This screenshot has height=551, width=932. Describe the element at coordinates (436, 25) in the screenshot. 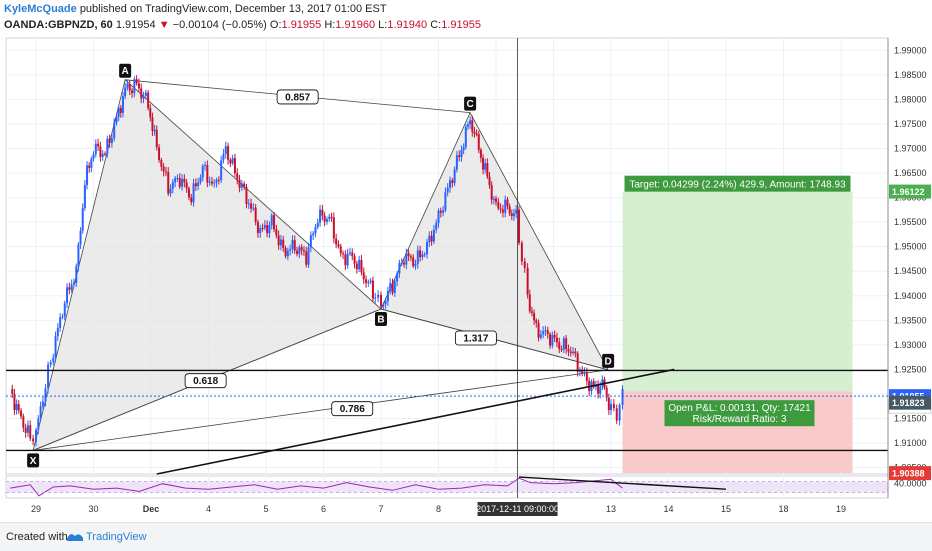

I see `close-label: C:` at that location.